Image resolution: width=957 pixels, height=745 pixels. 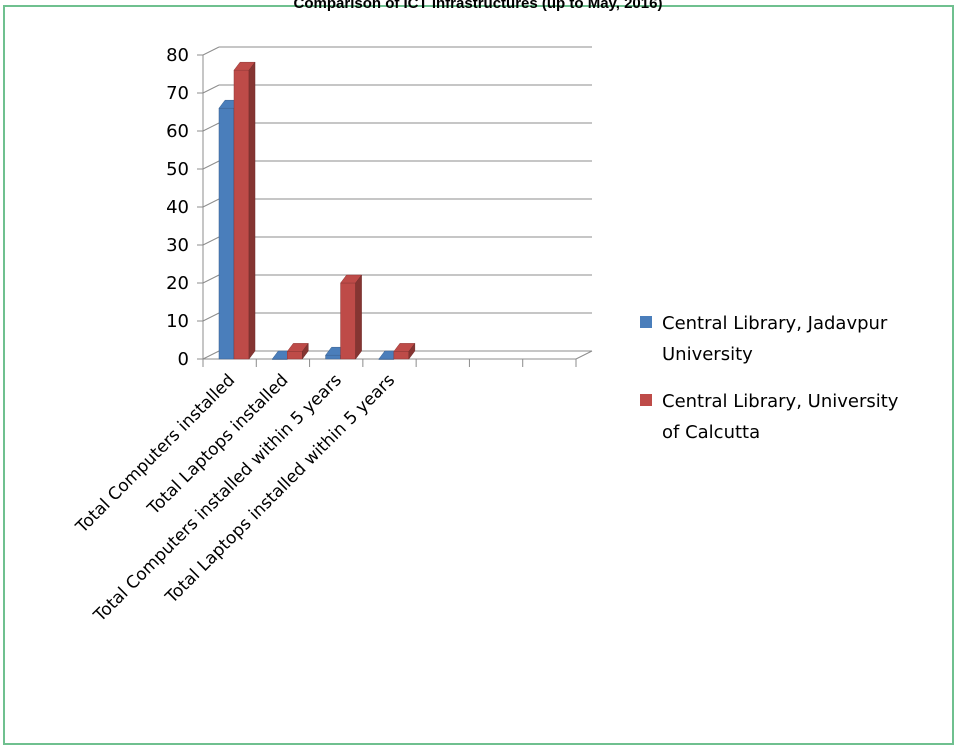 What do you see at coordinates (177, 131) in the screenshot?
I see `y-tick-label: 60` at bounding box center [177, 131].